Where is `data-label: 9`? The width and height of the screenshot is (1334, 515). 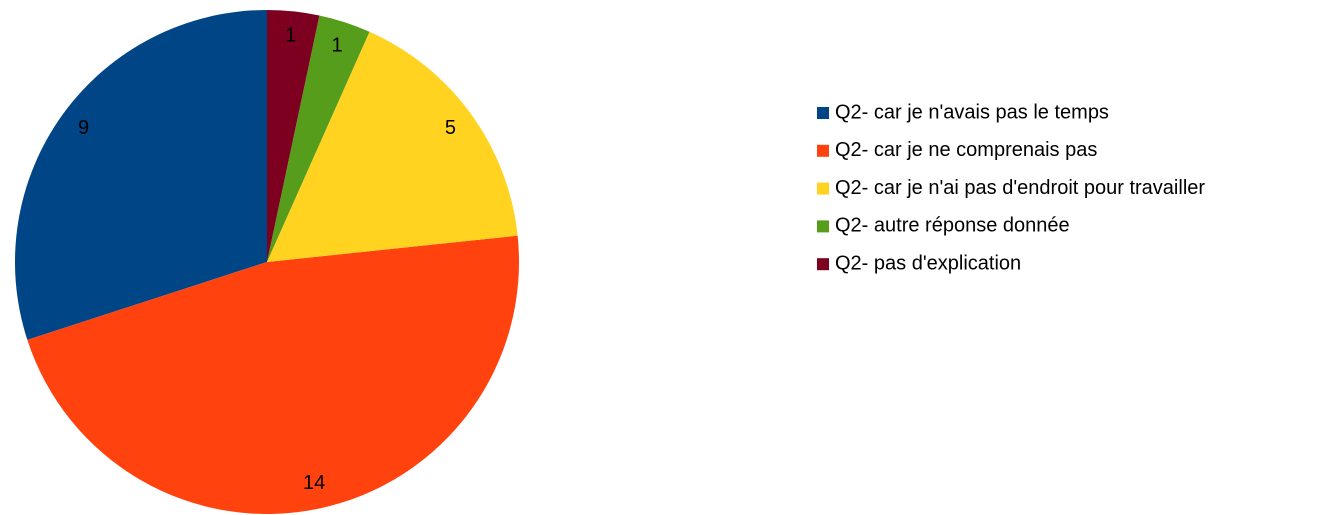
data-label: 9 is located at coordinates (83, 128).